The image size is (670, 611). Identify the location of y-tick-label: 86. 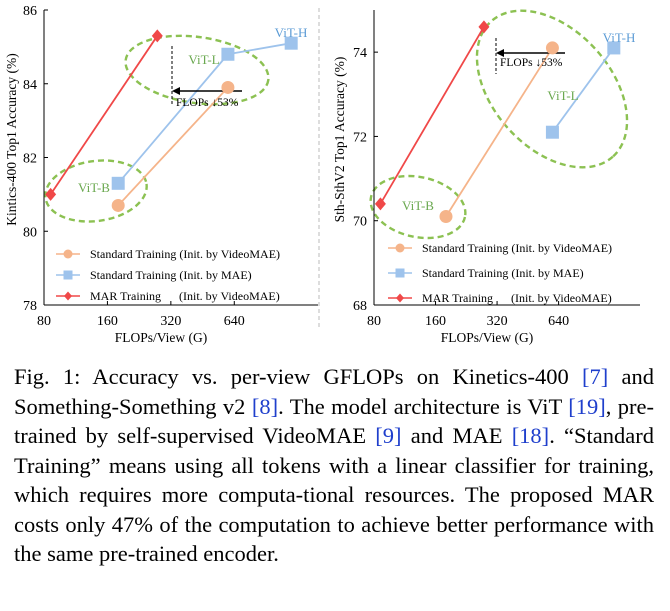
(30, 11).